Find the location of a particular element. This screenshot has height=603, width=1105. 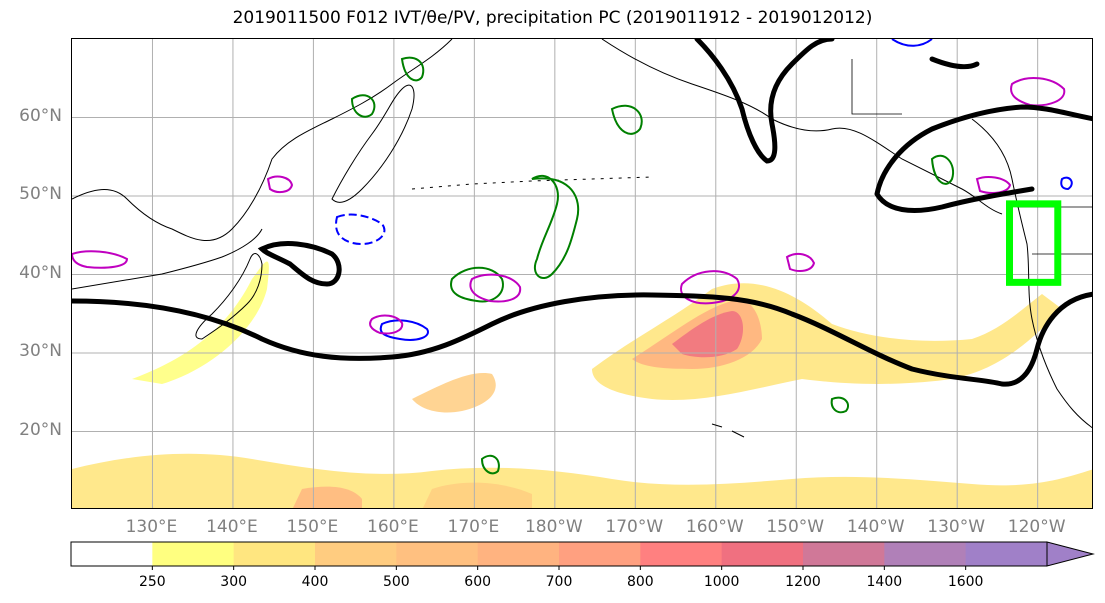

longitude-label: 140°W is located at coordinates (875, 527).